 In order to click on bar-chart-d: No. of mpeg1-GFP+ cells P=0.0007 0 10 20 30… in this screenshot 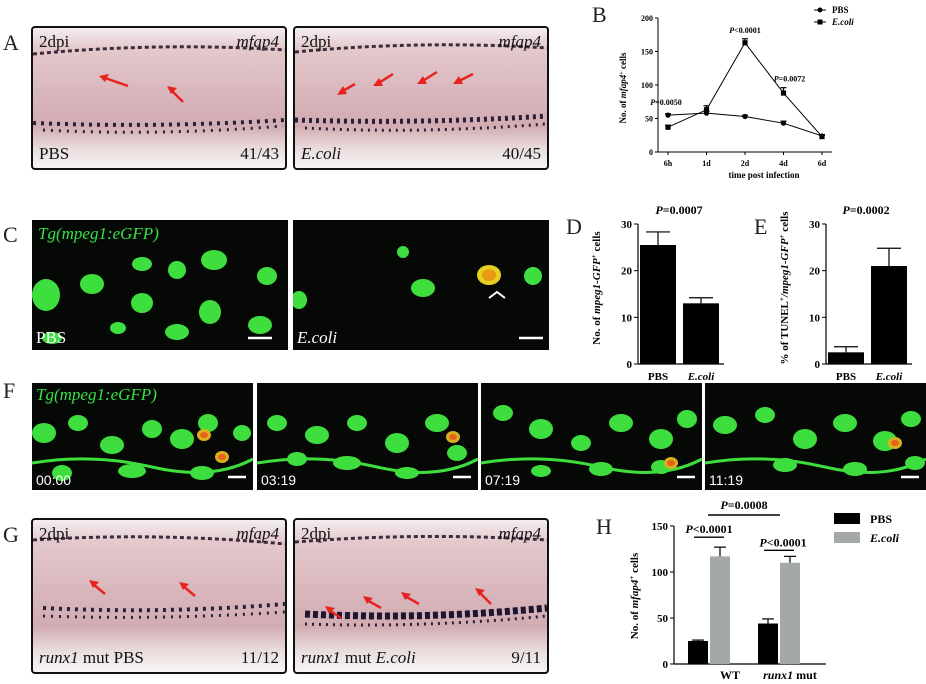, I will do `click(657, 291)`.